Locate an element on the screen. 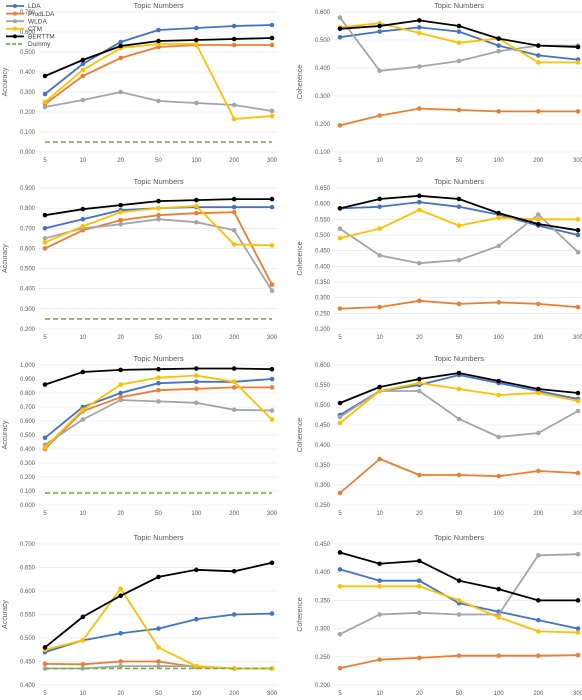  y-tick-label: 0.900 is located at coordinates (28, 380).